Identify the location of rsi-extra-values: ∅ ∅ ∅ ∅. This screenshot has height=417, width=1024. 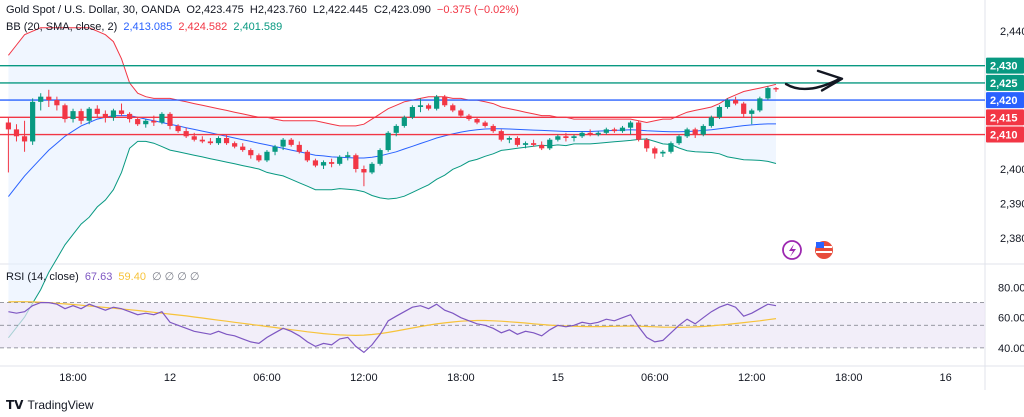
(176, 277).